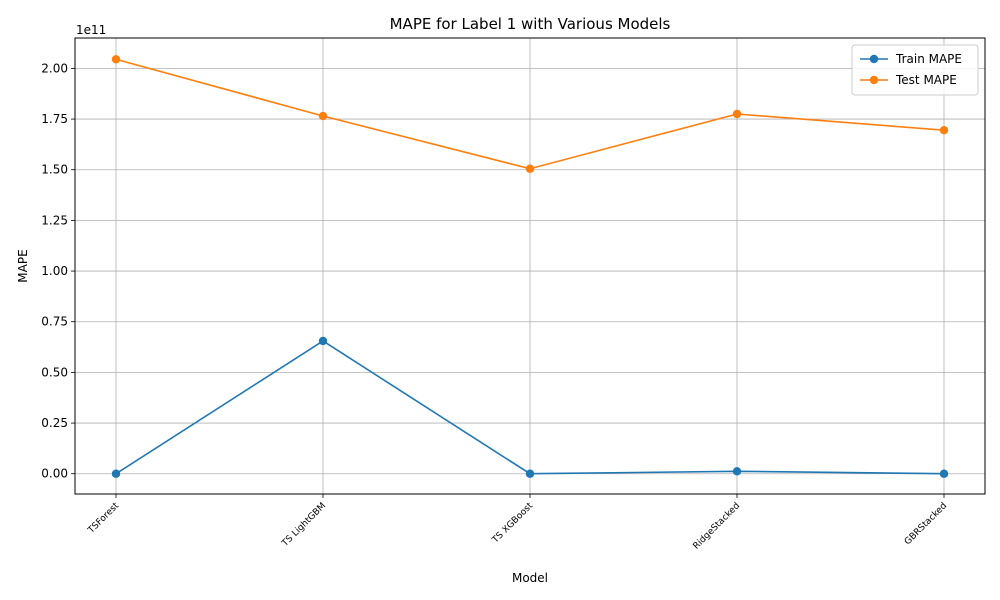  What do you see at coordinates (926, 80) in the screenshot?
I see `legend-label-1: Test MAPE` at bounding box center [926, 80].